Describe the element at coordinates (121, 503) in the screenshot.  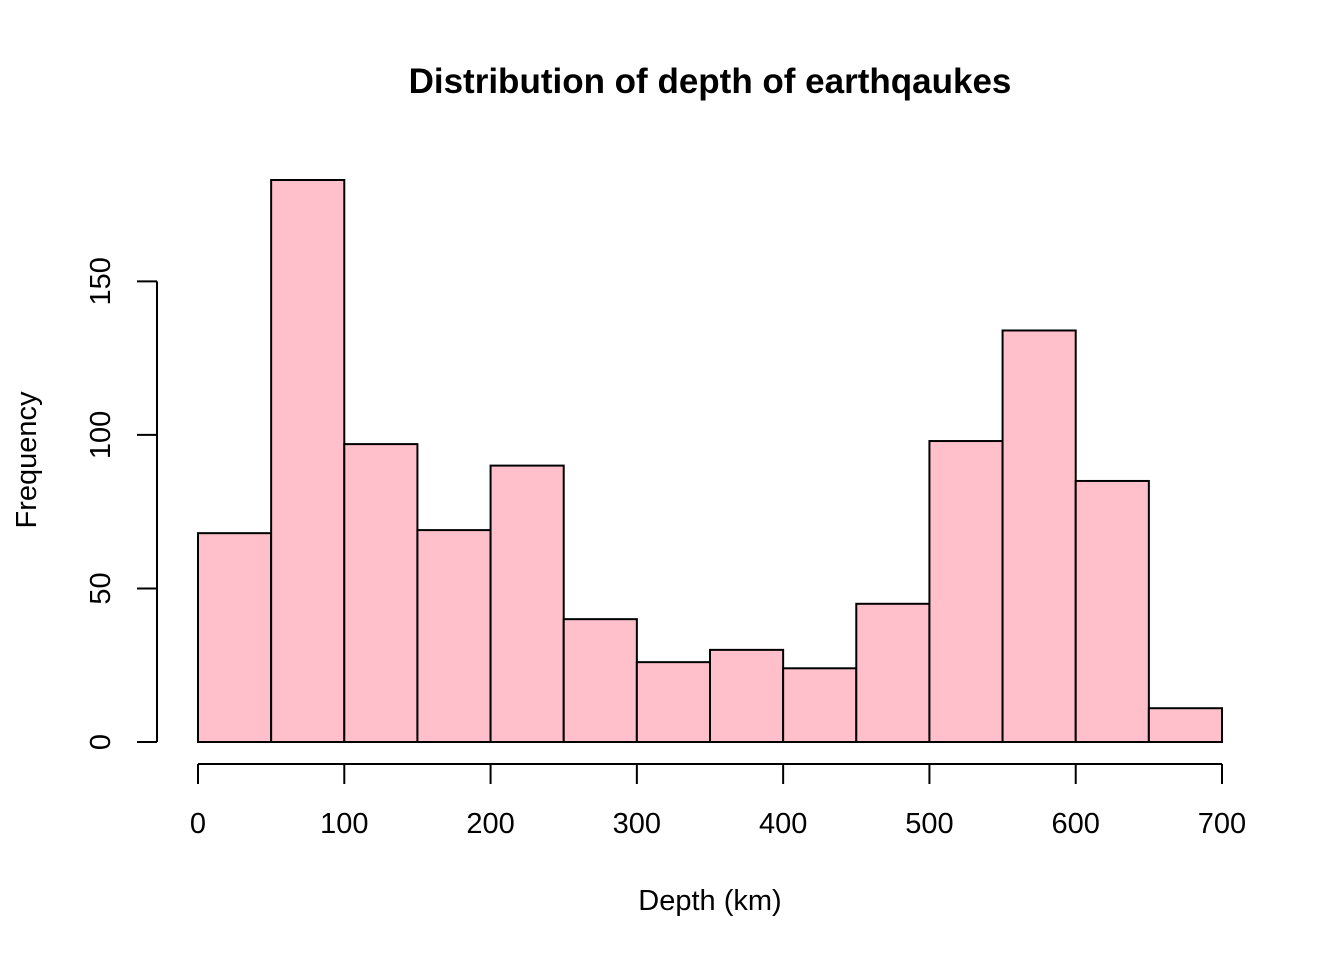
I see `y-axis: 0 50 100 150` at that location.